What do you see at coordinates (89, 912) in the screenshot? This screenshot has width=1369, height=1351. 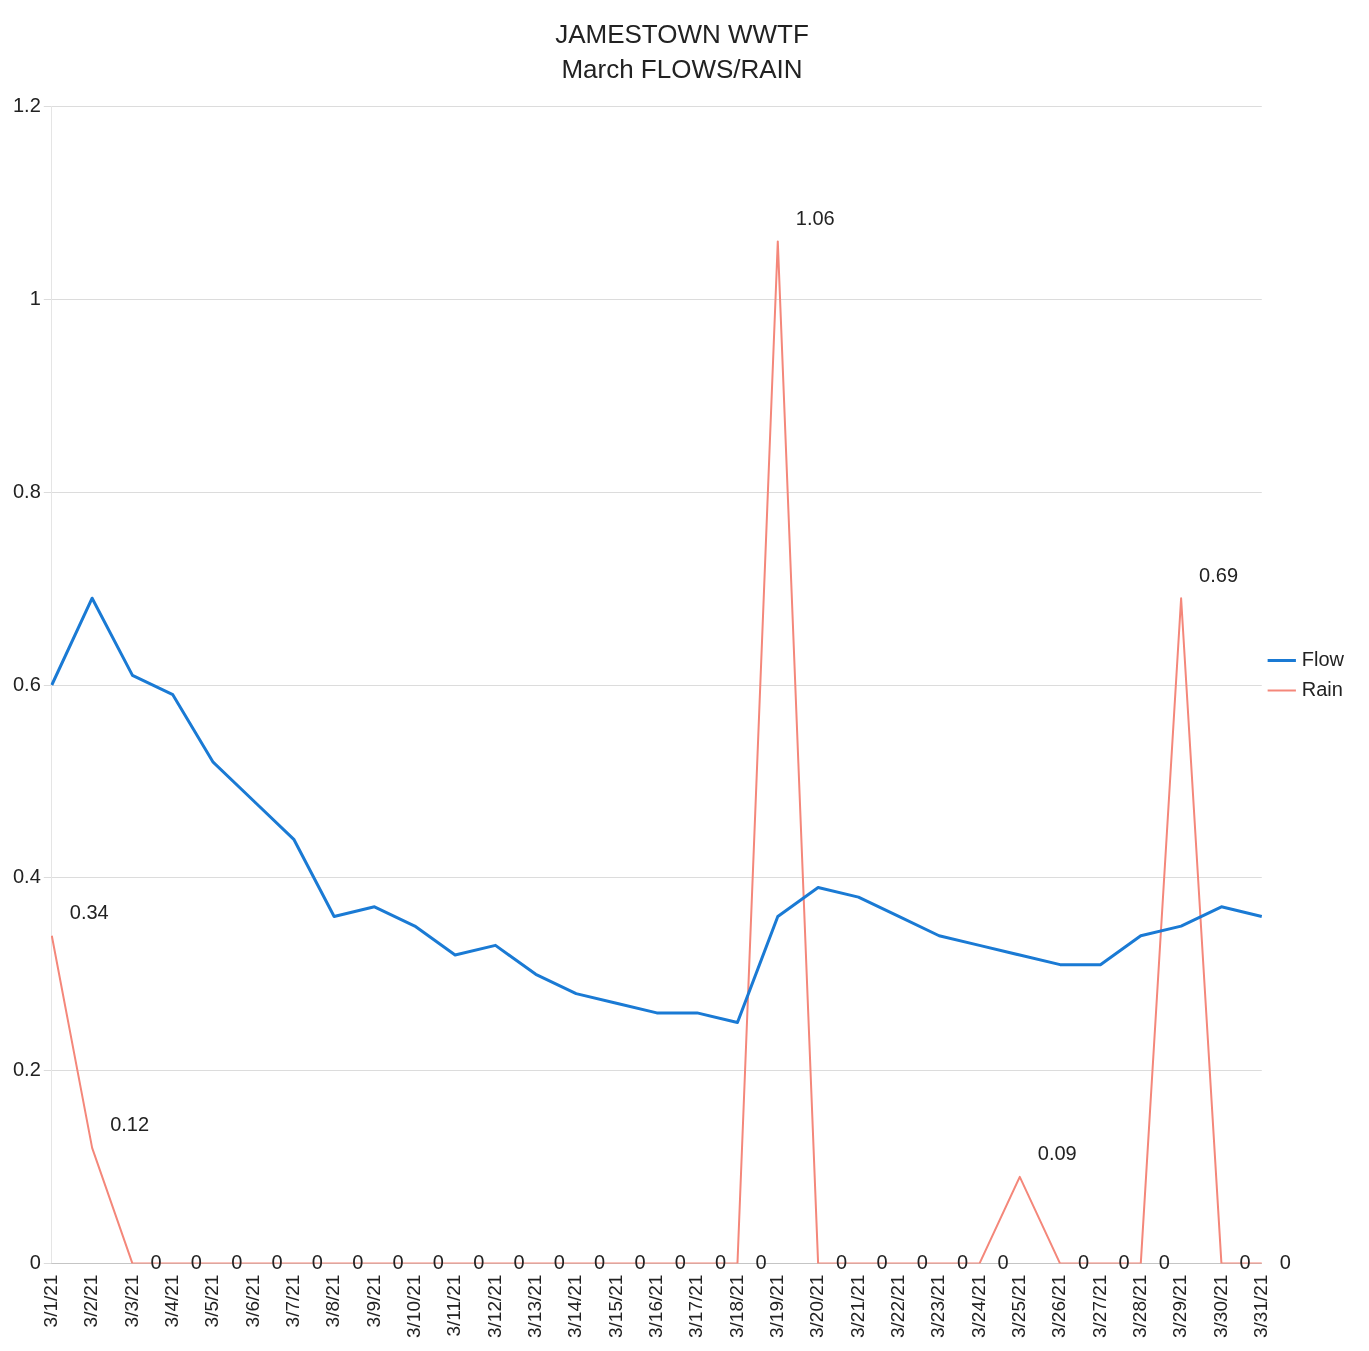 I see `data-label: 0.34` at bounding box center [89, 912].